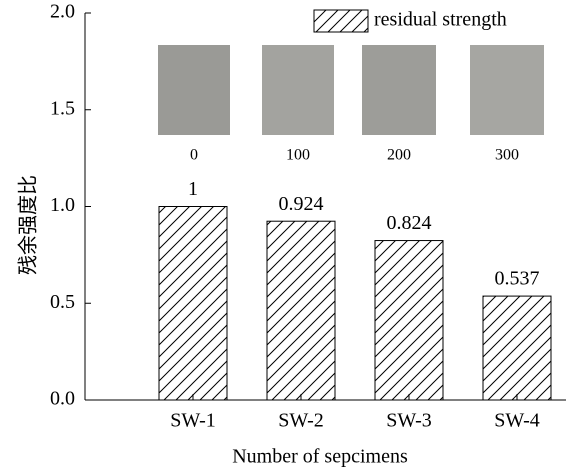 This screenshot has height=472, width=574. What do you see at coordinates (517, 279) in the screenshot?
I see `value-label: 0.537` at bounding box center [517, 279].